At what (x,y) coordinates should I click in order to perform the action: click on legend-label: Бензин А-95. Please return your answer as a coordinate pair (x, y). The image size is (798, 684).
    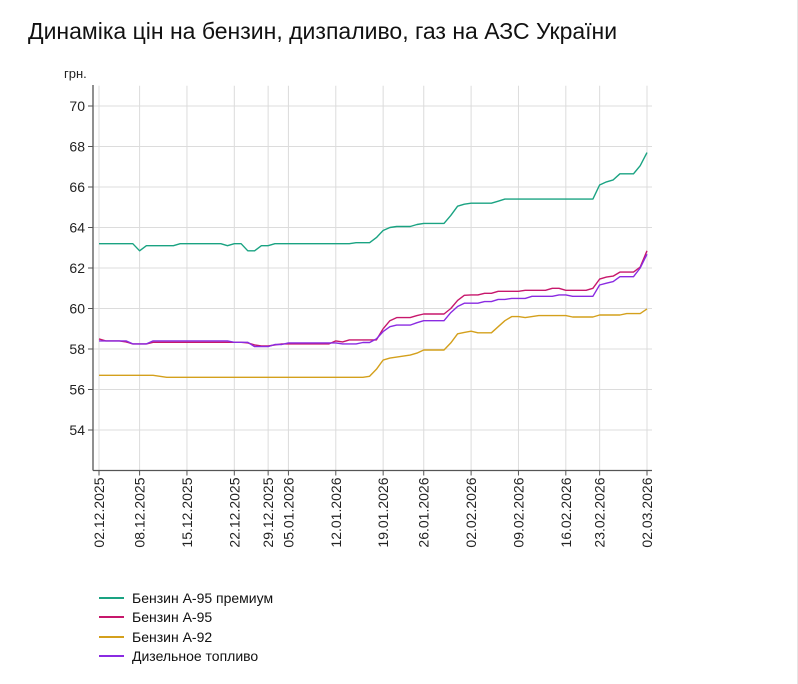
    Looking at the image, I should click on (172, 617).